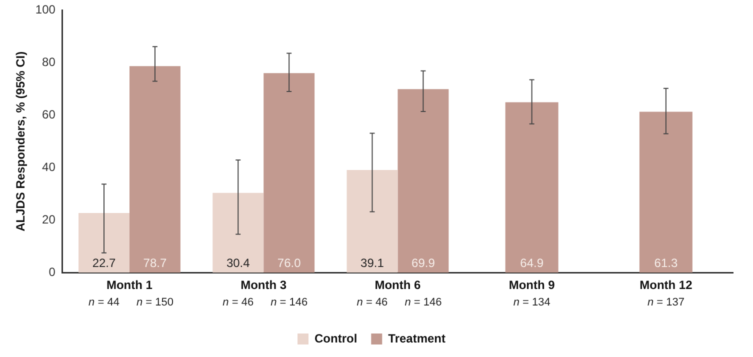 The image size is (753, 357). I want to click on text: n = 44, so click(104, 302).